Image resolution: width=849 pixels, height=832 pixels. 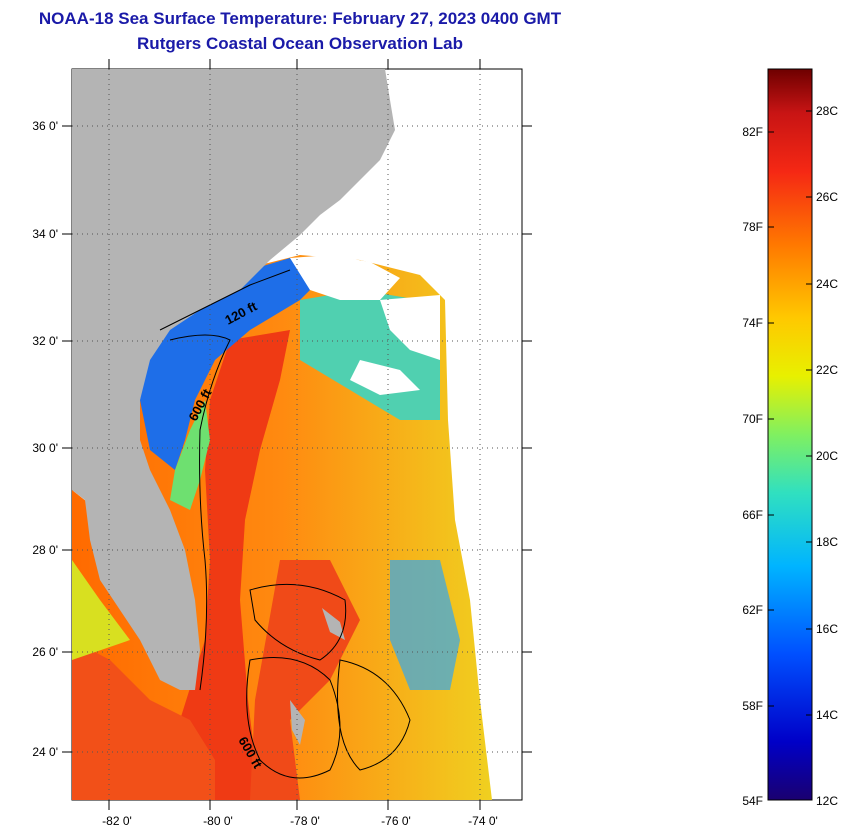 I want to click on bahamas-bank-contour-south, so click(x=293, y=718).